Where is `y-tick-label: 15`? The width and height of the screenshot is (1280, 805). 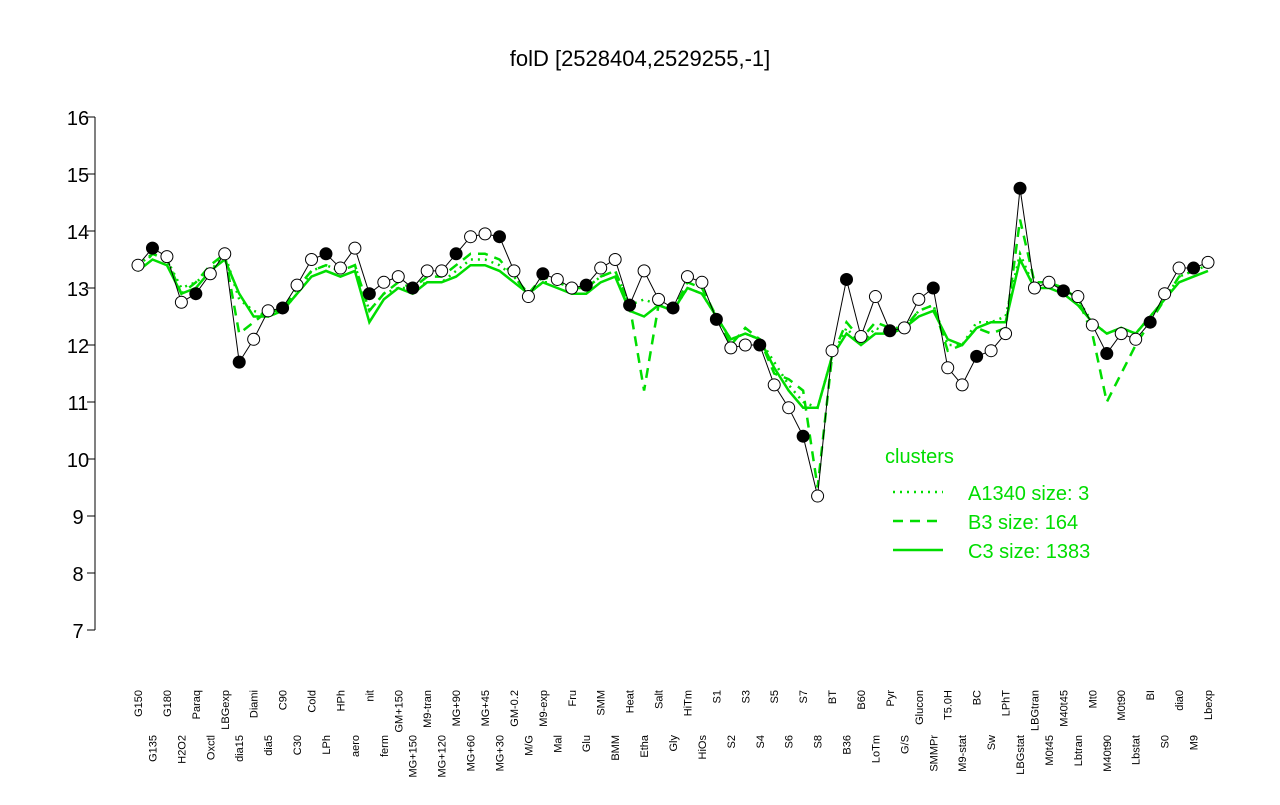 y-tick-label: 15 is located at coordinates (78, 176).